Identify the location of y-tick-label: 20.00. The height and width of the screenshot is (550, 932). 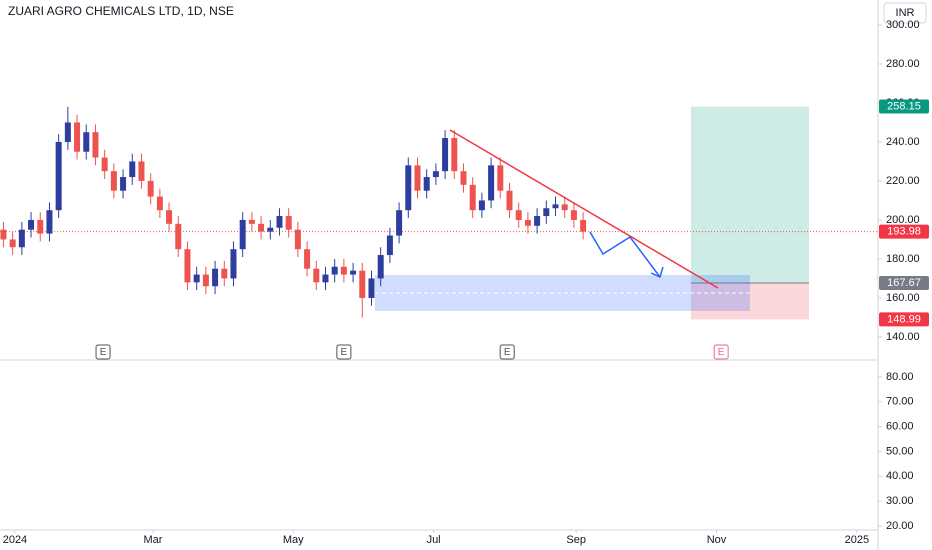
(900, 526).